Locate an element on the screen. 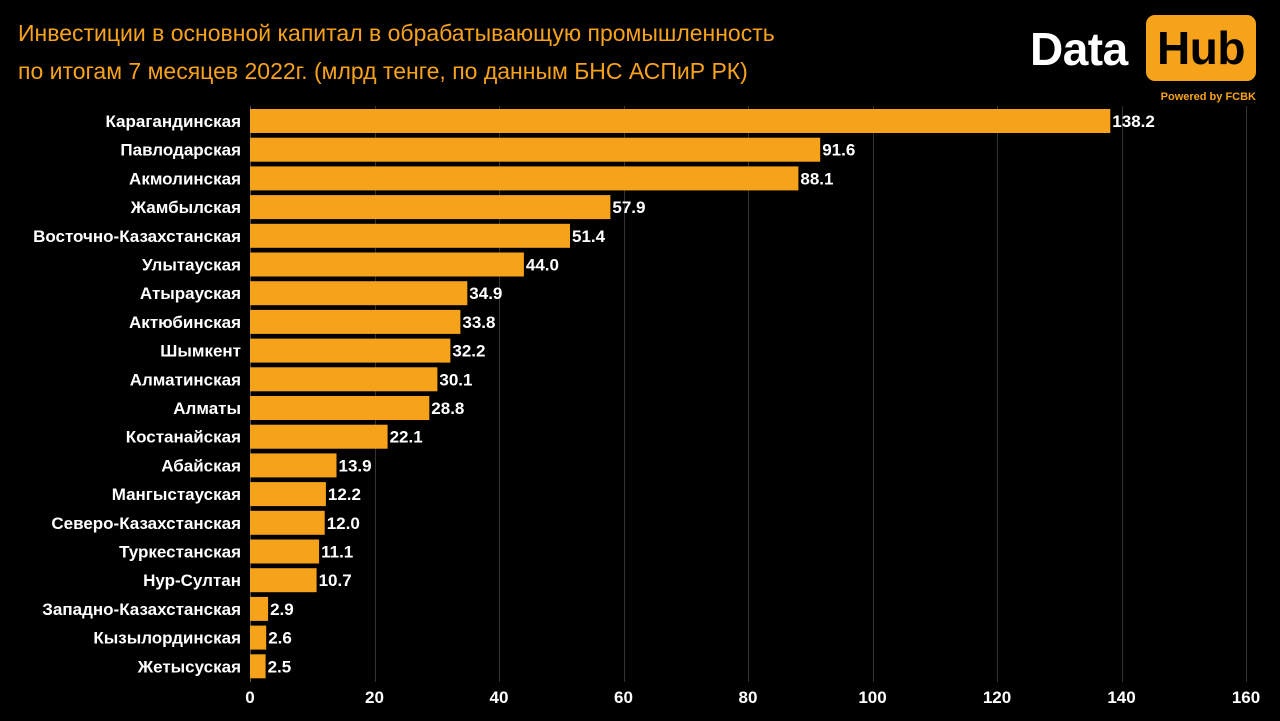  value-label-16: 11.1 is located at coordinates (337, 552).